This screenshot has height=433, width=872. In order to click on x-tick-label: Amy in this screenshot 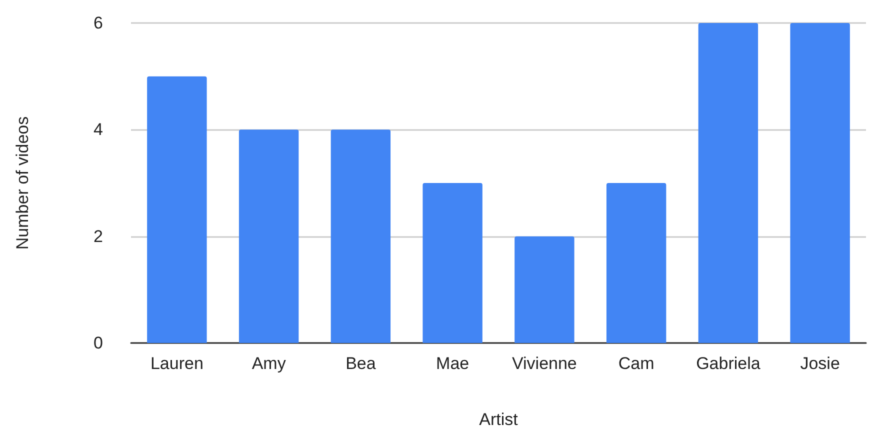, I will do `click(269, 363)`.